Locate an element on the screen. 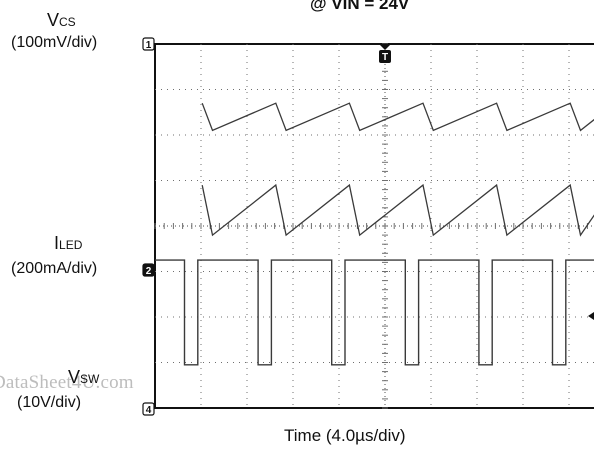 The image size is (594, 453). channel-marker-text: 2 is located at coordinates (149, 271).